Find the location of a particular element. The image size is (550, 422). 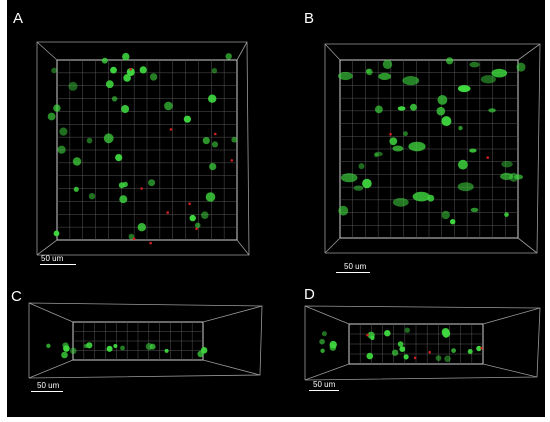

scale-bar-a is located at coordinates (58, 264).